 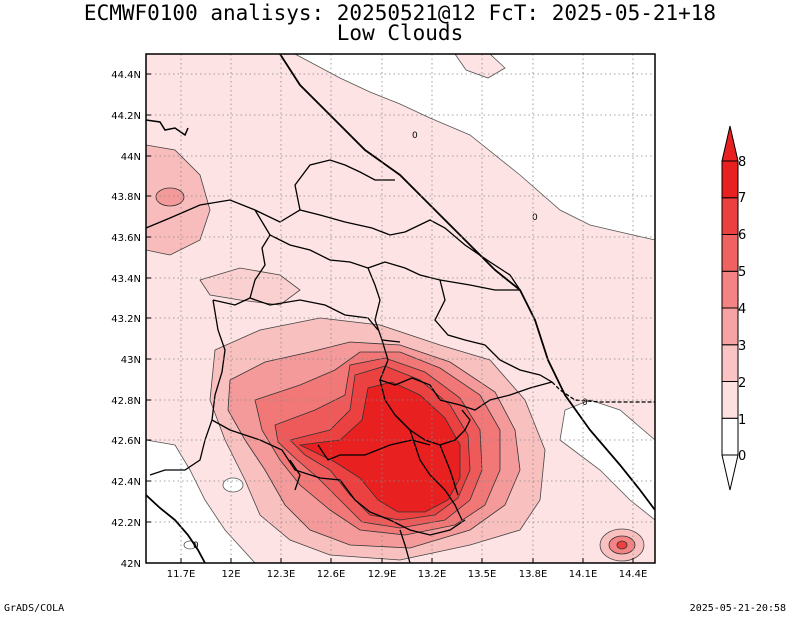 I want to click on lat-label: 43.8N, so click(x=126, y=197).